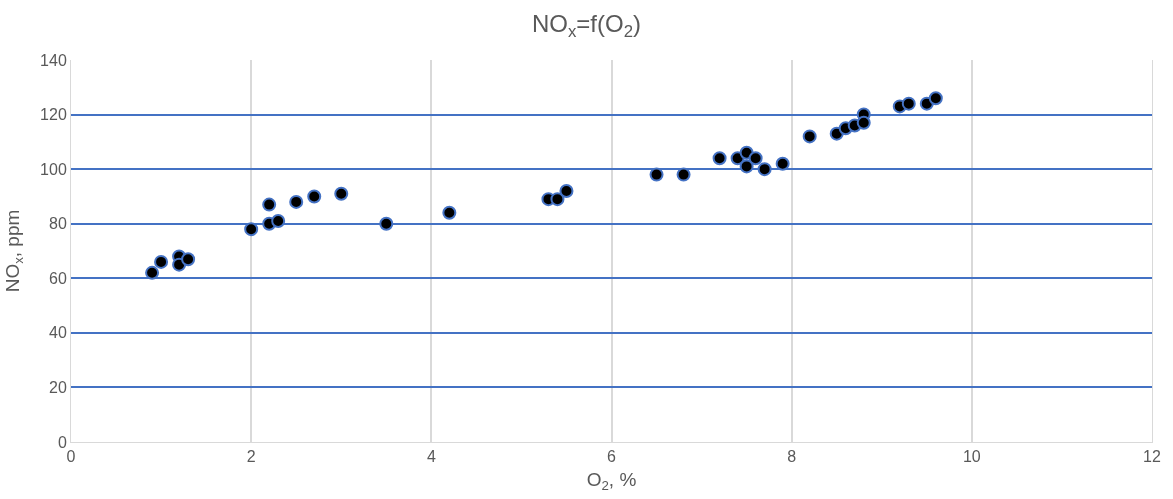  I want to click on x-tick-label: 10, so click(971, 457).